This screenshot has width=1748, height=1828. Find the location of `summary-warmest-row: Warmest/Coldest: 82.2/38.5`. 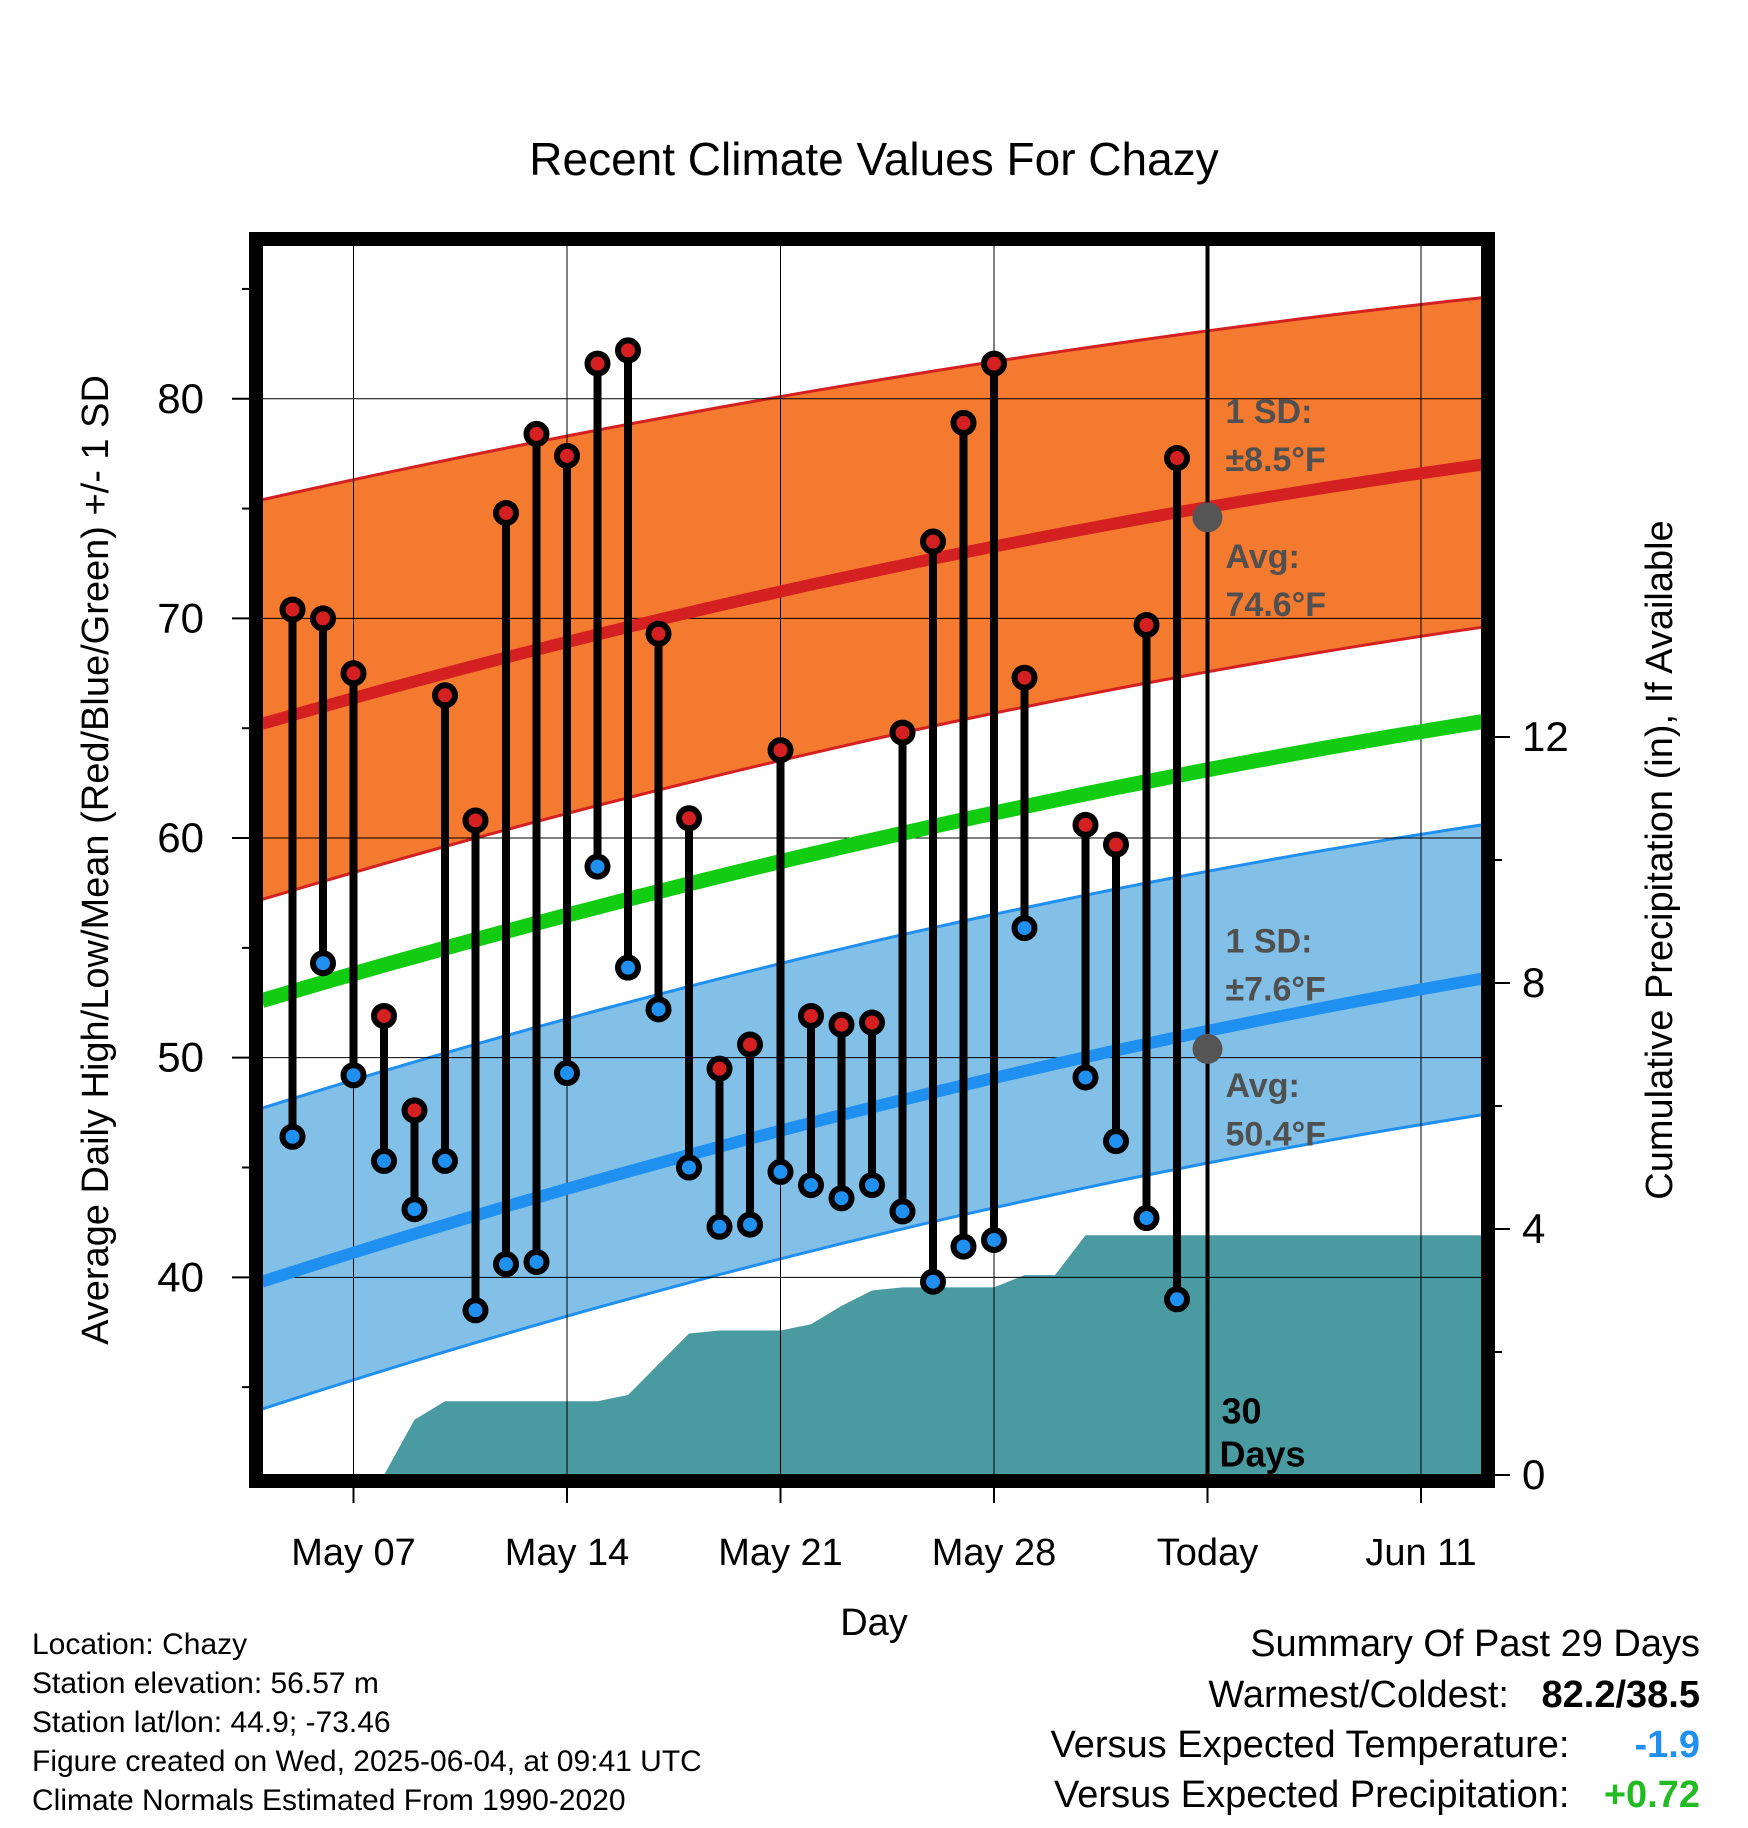

summary-warmest-row: Warmest/Coldest: 82.2/38.5 is located at coordinates (1454, 1695).